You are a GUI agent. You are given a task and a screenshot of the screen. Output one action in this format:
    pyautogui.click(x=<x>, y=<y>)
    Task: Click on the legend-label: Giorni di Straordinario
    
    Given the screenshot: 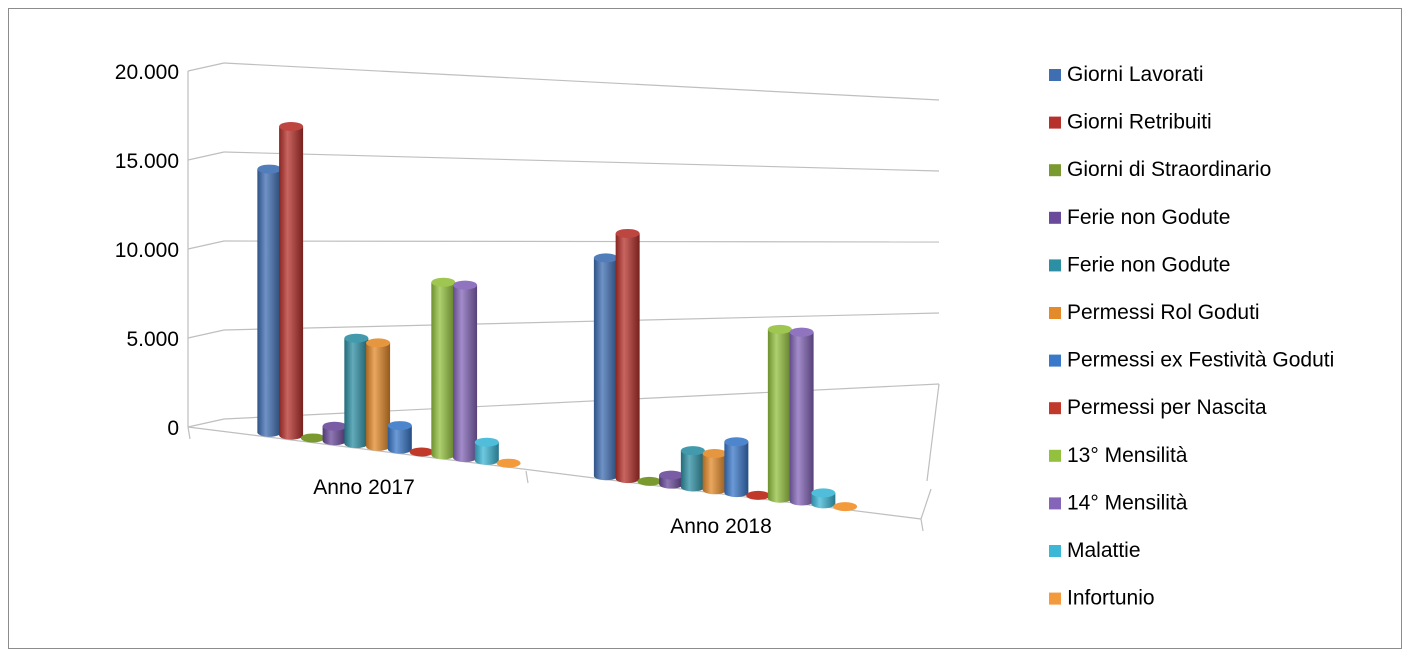 What is the action you would take?
    pyautogui.click(x=1169, y=169)
    